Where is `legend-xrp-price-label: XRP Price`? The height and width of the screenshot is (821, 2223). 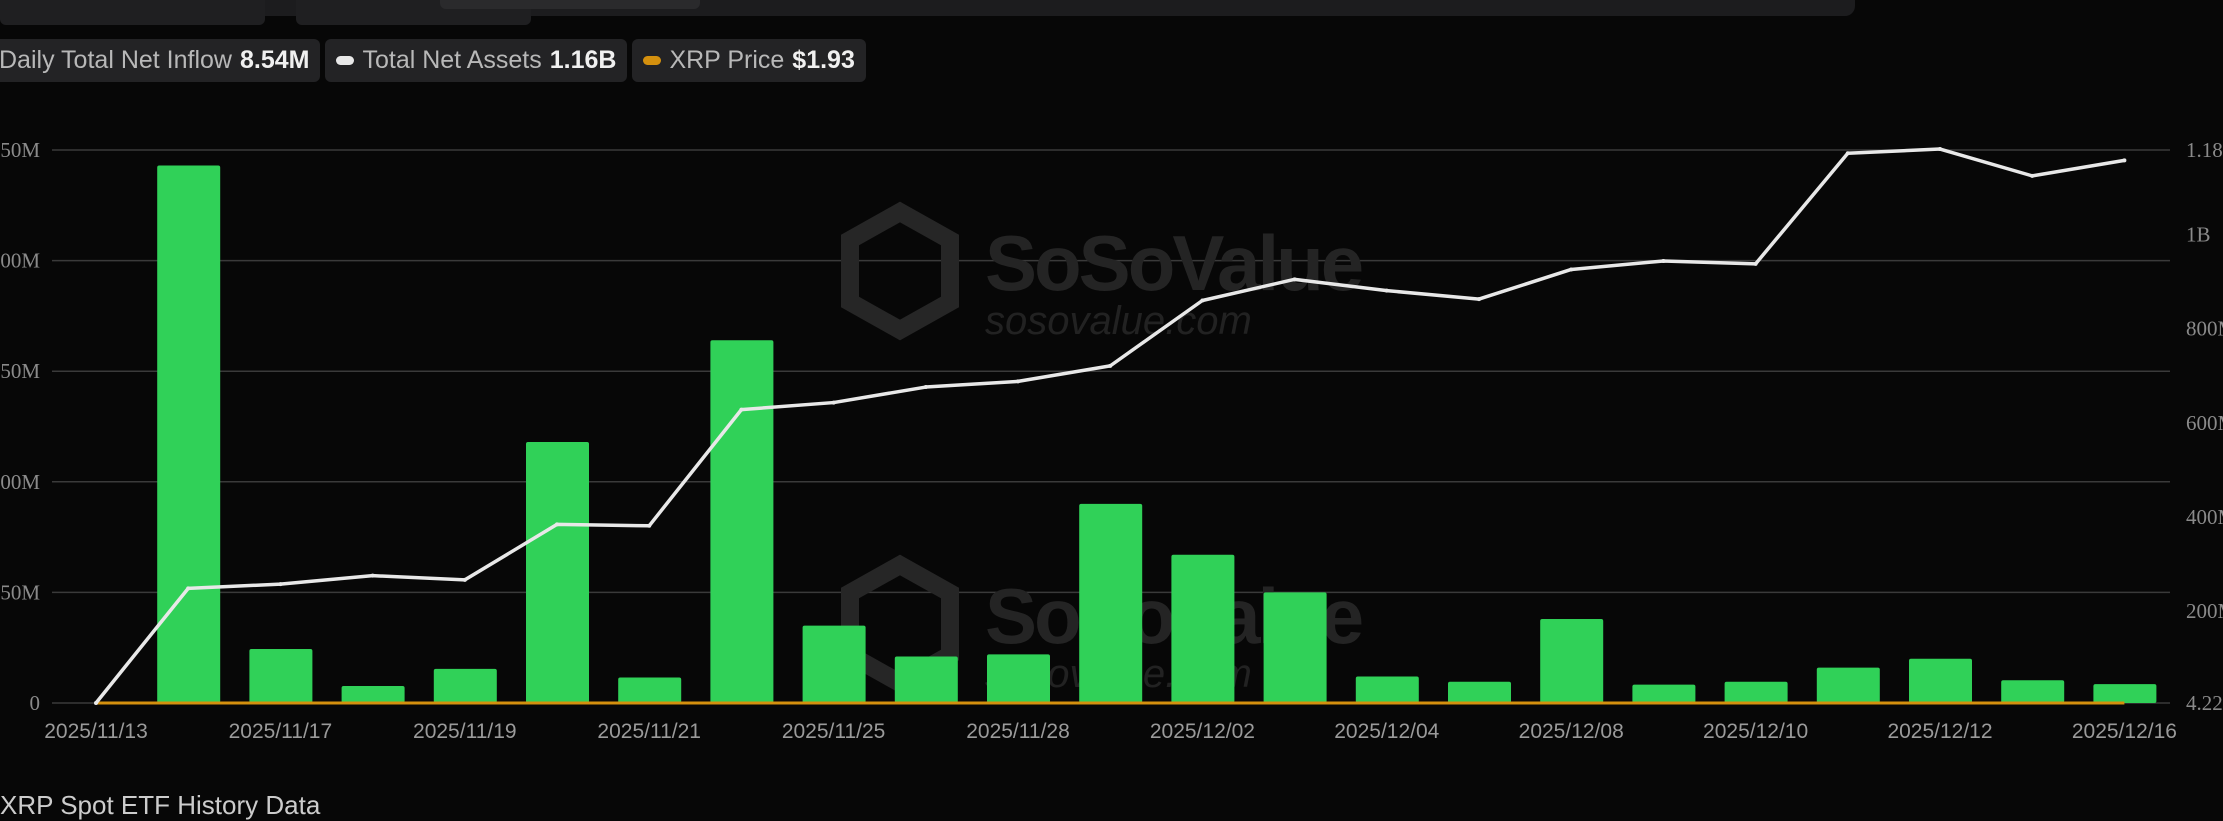 legend-xrp-price-label: XRP Price is located at coordinates (727, 60).